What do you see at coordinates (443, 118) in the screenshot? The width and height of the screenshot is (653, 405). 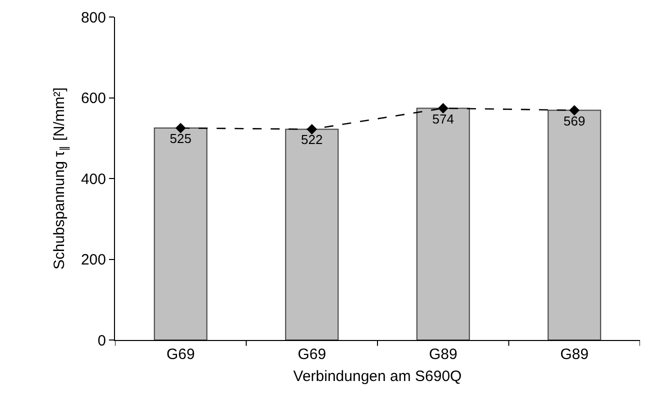 I see `data-label: 574` at bounding box center [443, 118].